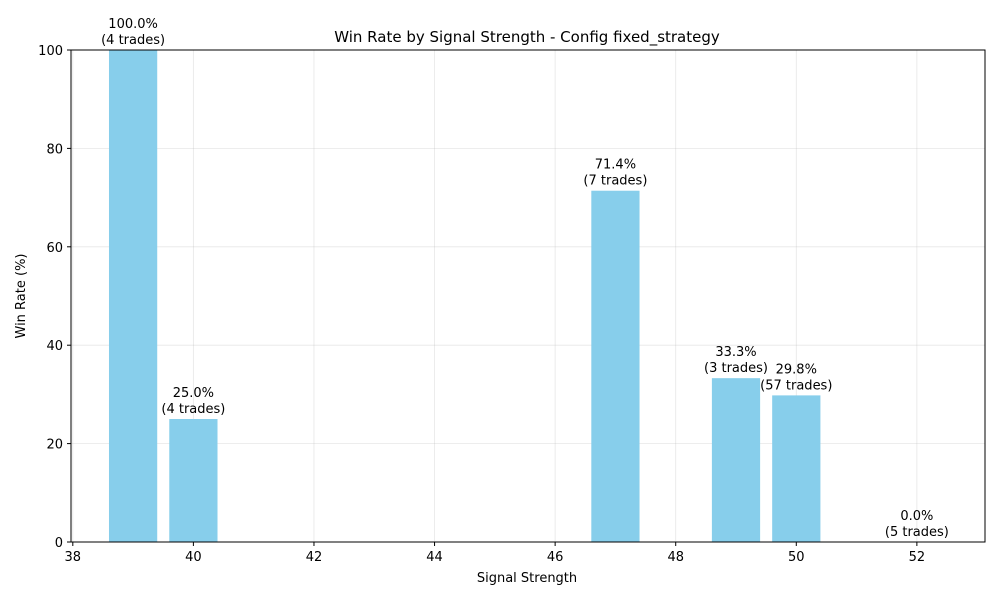  Describe the element at coordinates (21, 296) in the screenshot. I see `y-axis-label: Win Rate (%)` at that location.